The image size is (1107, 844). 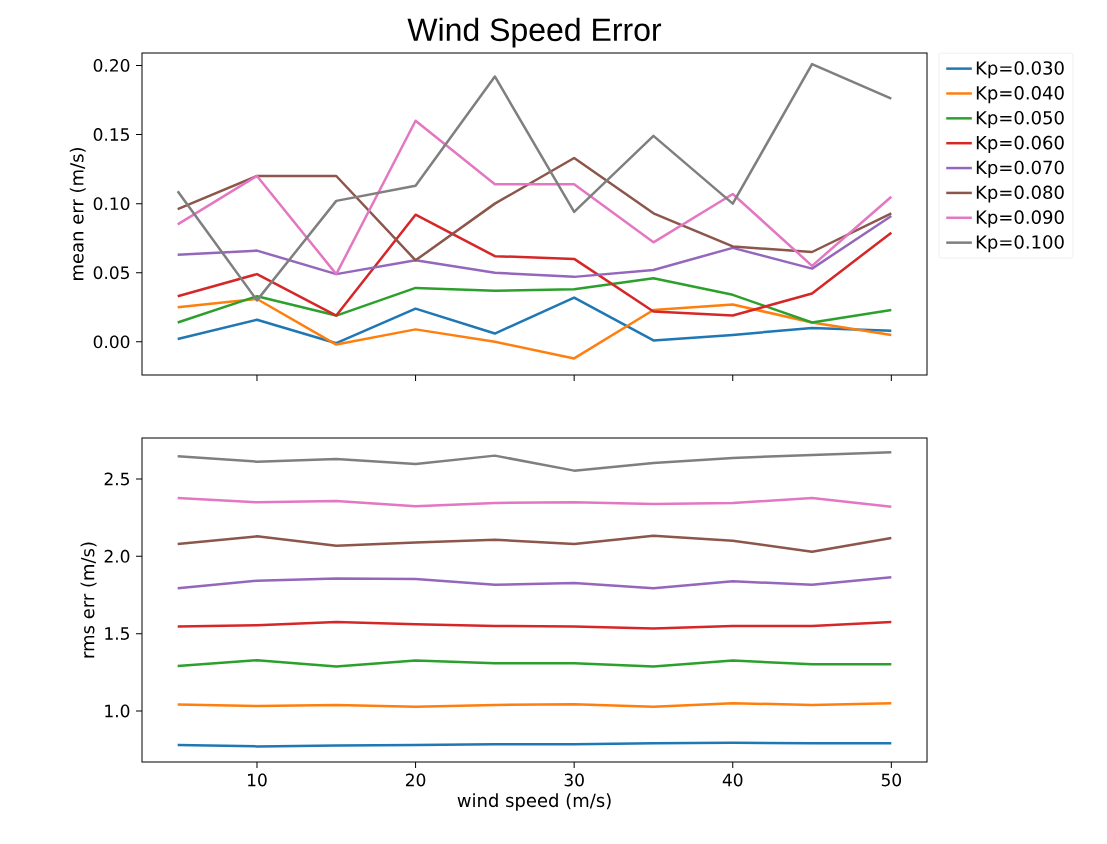 What do you see at coordinates (415, 780) in the screenshot?
I see `x-tick-label: 20` at bounding box center [415, 780].